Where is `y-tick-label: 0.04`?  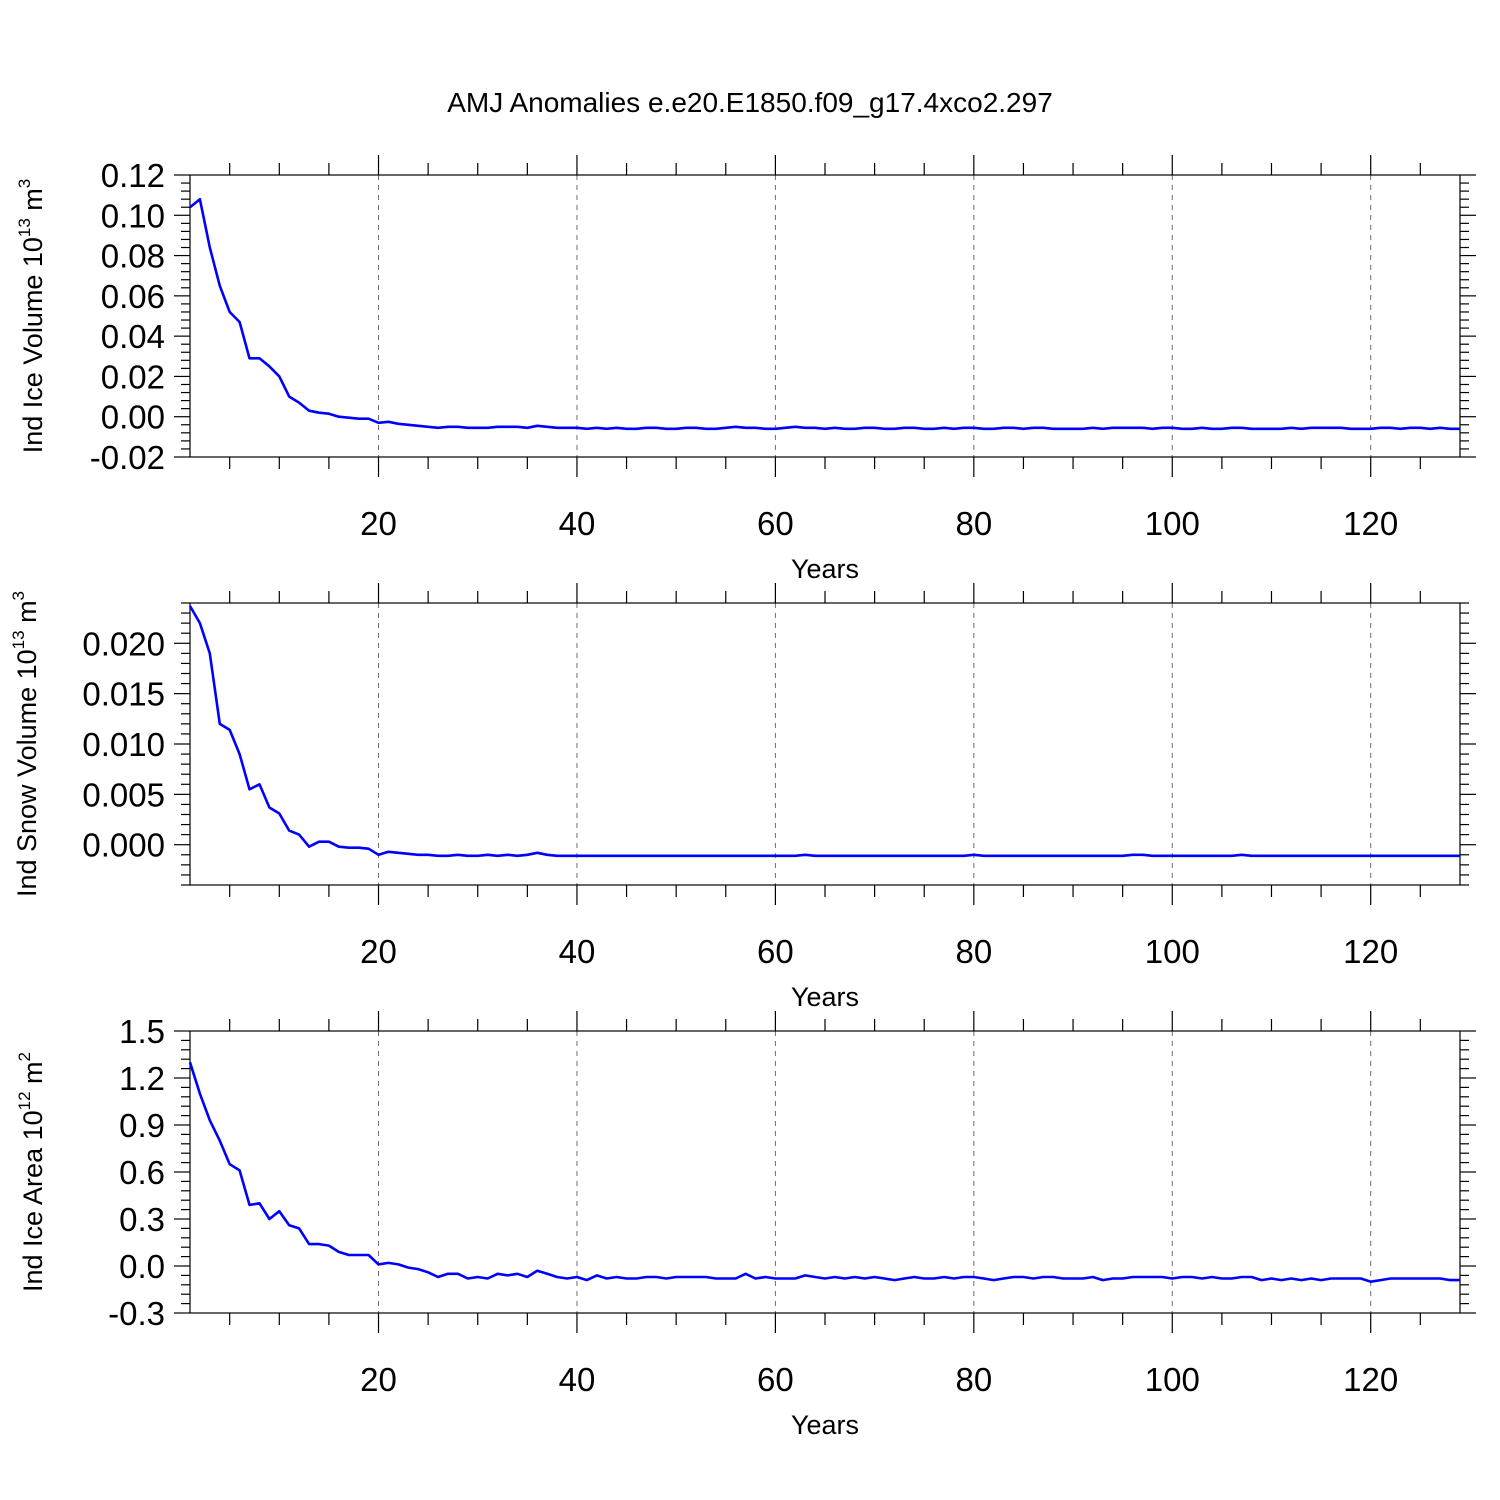 y-tick-label: 0.04 is located at coordinates (133, 336).